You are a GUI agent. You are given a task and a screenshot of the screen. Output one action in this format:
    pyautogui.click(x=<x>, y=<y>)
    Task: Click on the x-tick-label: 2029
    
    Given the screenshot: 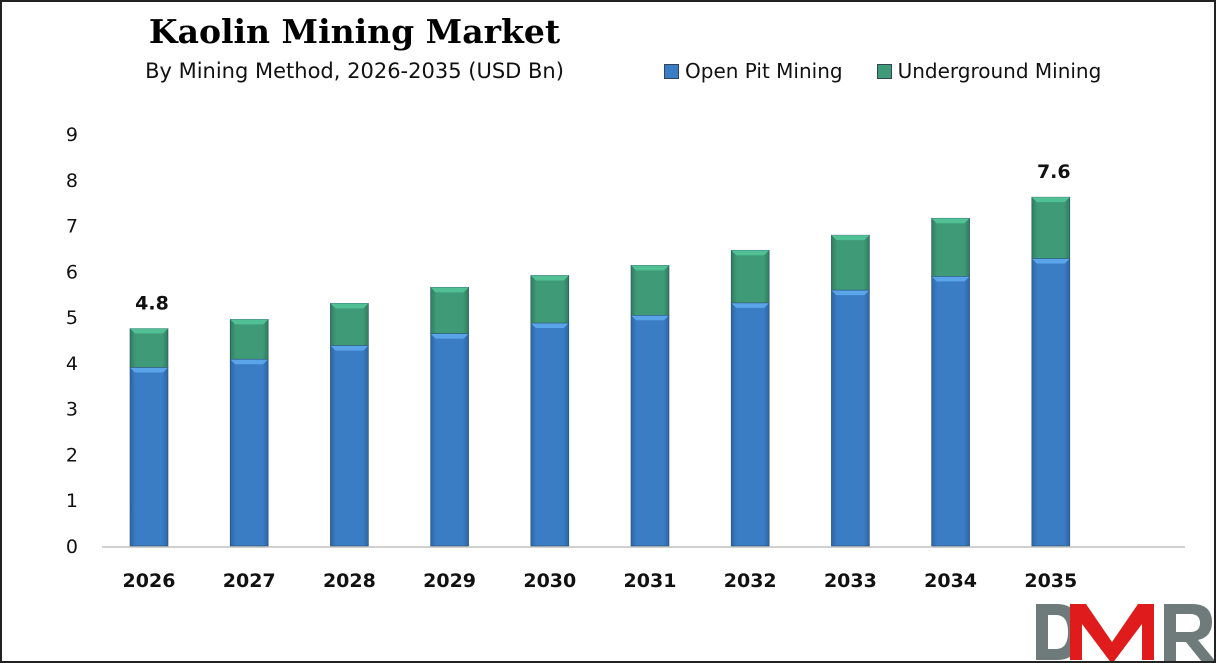 What is the action you would take?
    pyautogui.click(x=449, y=581)
    